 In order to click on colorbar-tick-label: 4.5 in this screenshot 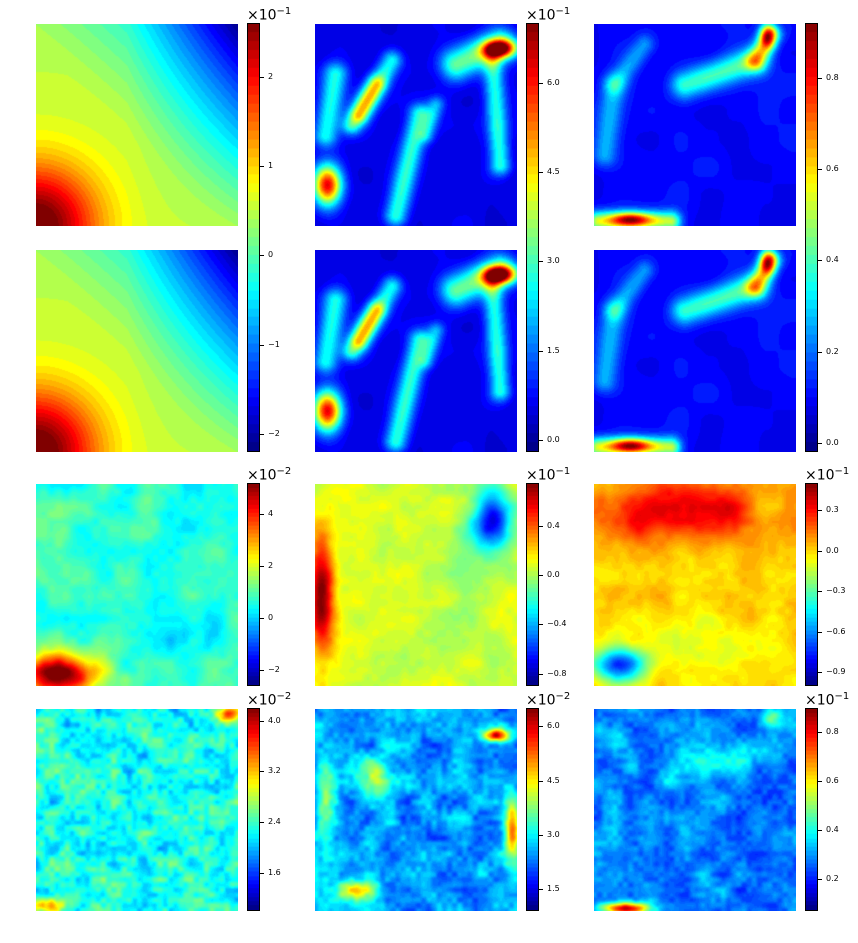, I will do `click(553, 171)`.